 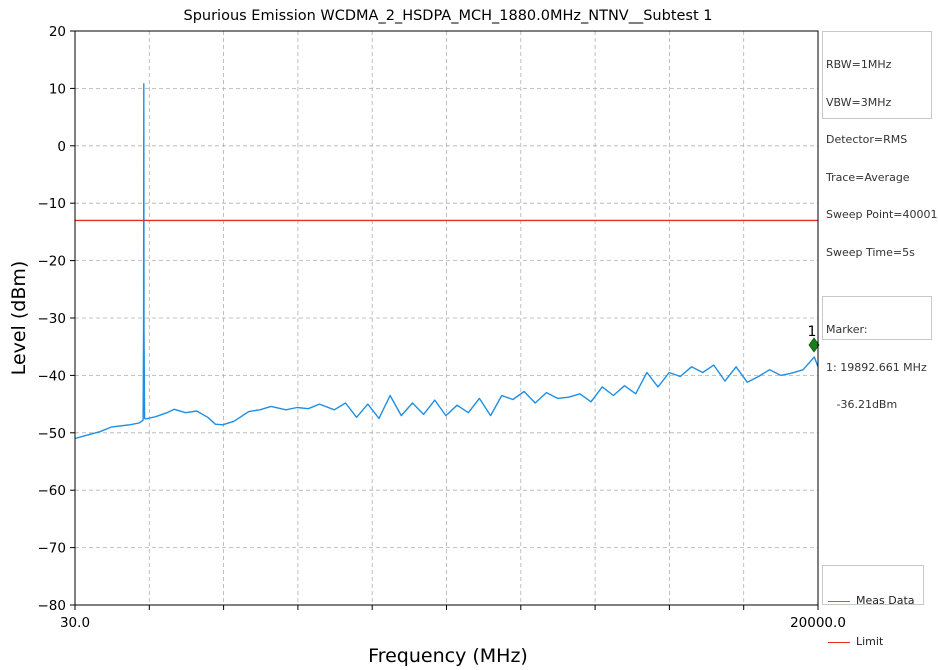 What do you see at coordinates (52, 376) in the screenshot?
I see `y-tick-label: −40` at bounding box center [52, 376].